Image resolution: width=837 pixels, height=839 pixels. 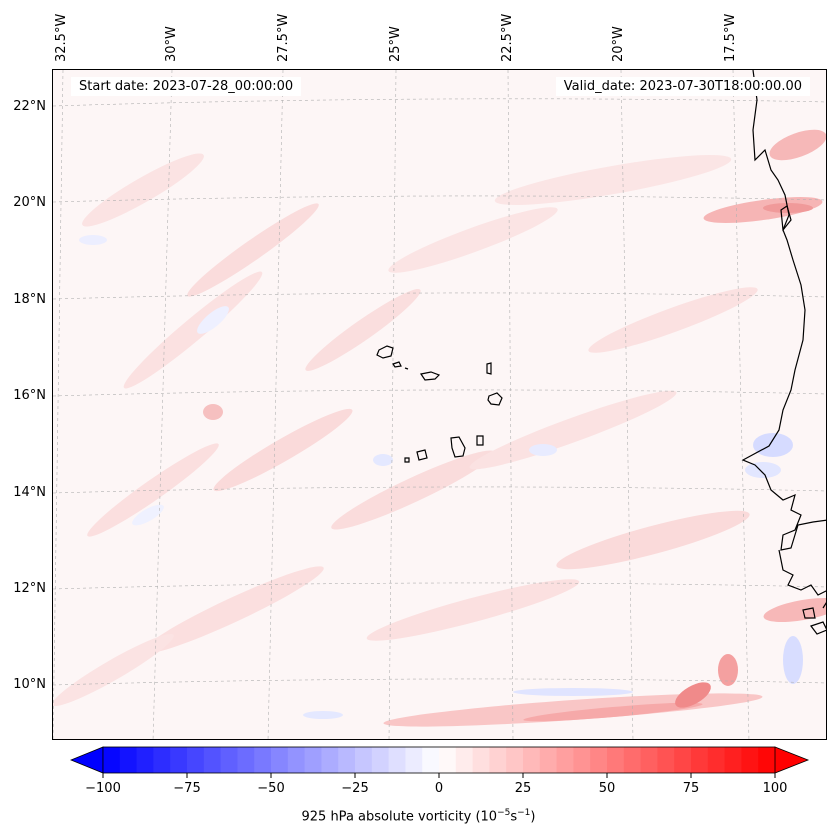 I want to click on colorbar-title-unit: s, so click(x=514, y=817).